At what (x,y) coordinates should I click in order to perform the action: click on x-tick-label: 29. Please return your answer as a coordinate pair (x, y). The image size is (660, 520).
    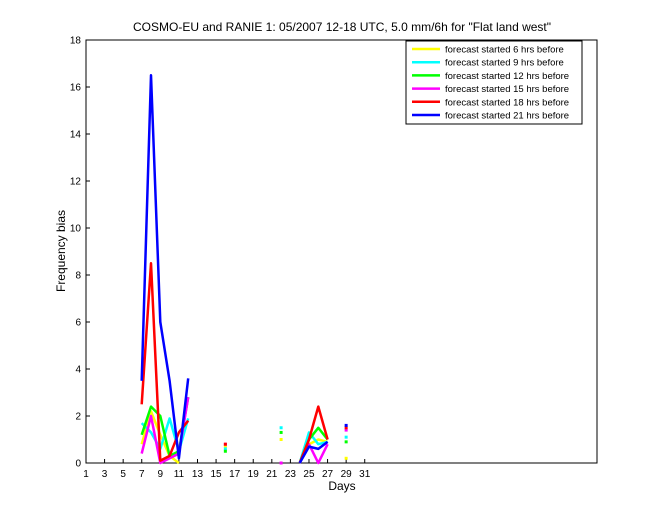
    Looking at the image, I should click on (347, 474).